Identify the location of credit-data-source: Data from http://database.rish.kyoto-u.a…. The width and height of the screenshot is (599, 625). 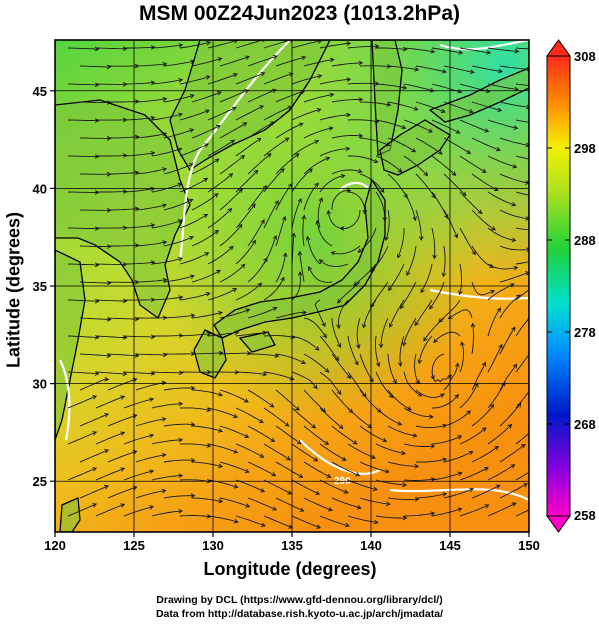
(299, 614).